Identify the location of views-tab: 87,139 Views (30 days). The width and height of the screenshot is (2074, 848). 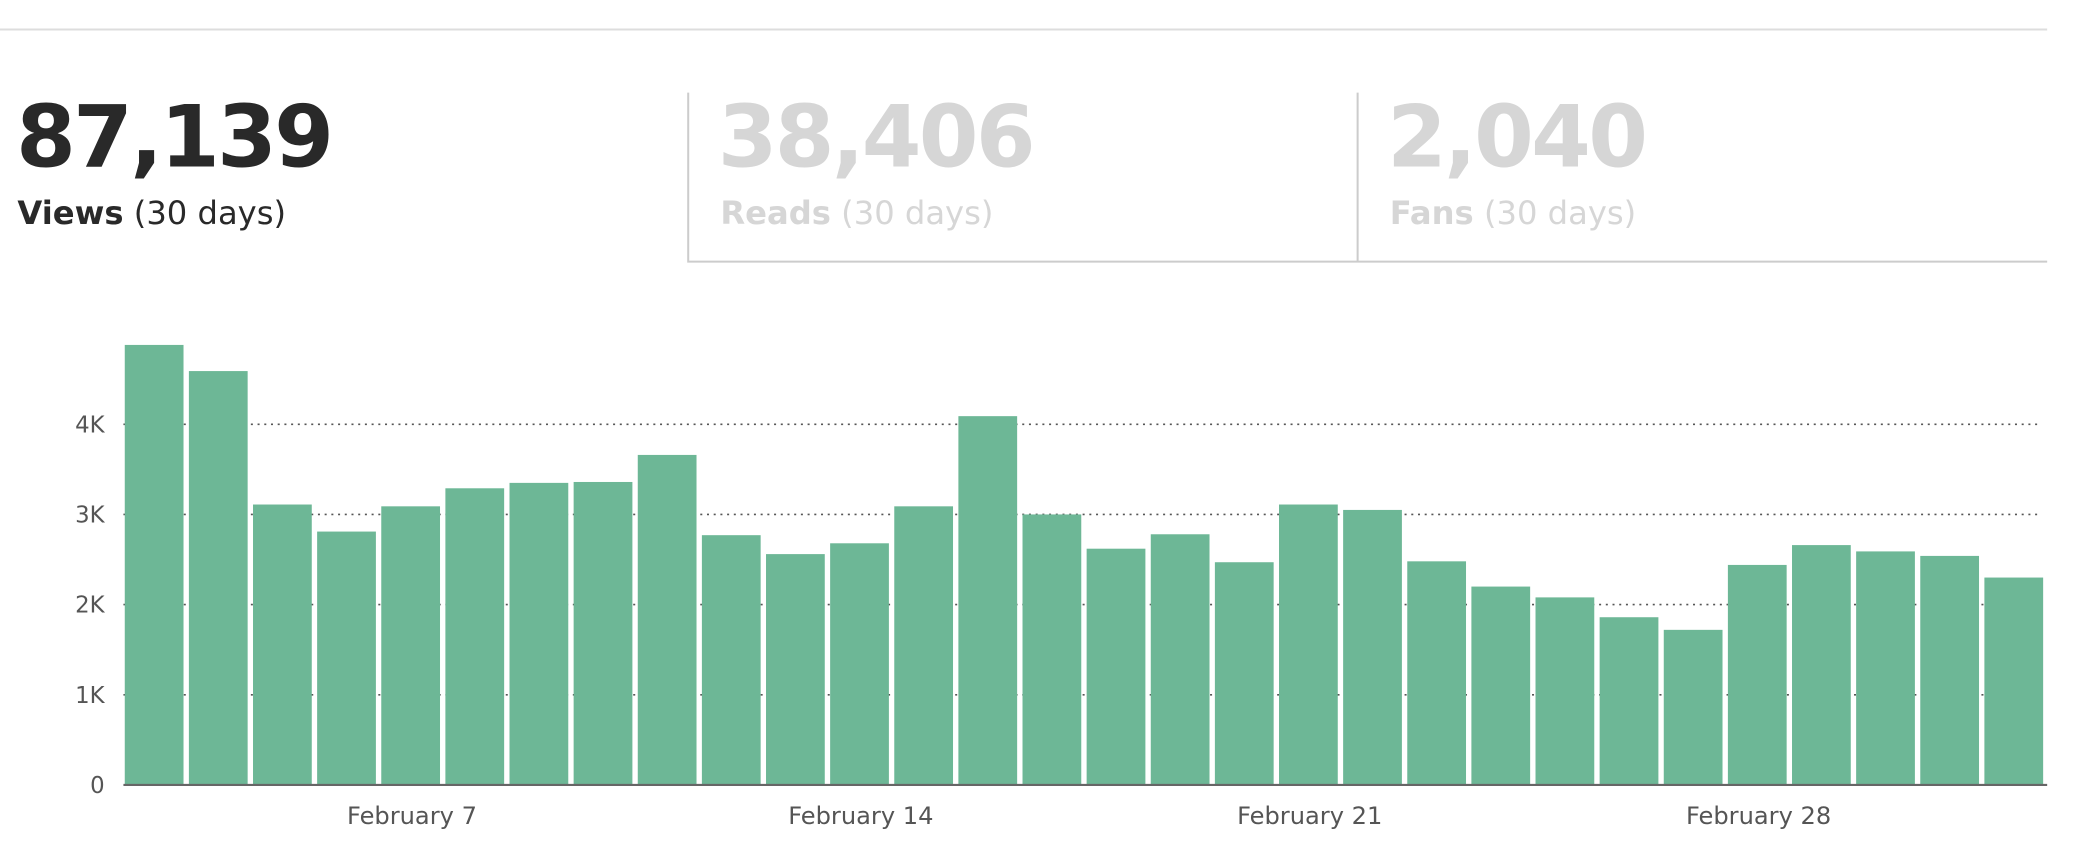
(175, 159).